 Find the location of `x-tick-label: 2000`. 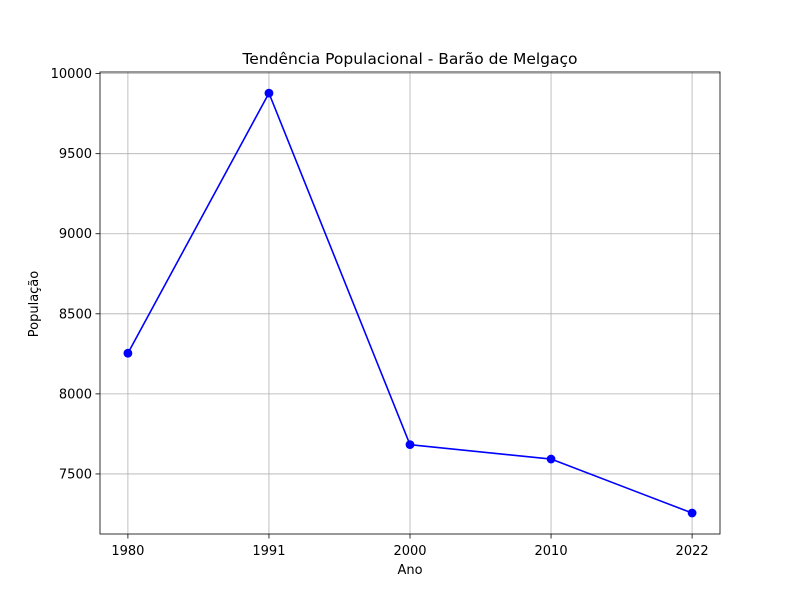

x-tick-label: 2000 is located at coordinates (409, 551).